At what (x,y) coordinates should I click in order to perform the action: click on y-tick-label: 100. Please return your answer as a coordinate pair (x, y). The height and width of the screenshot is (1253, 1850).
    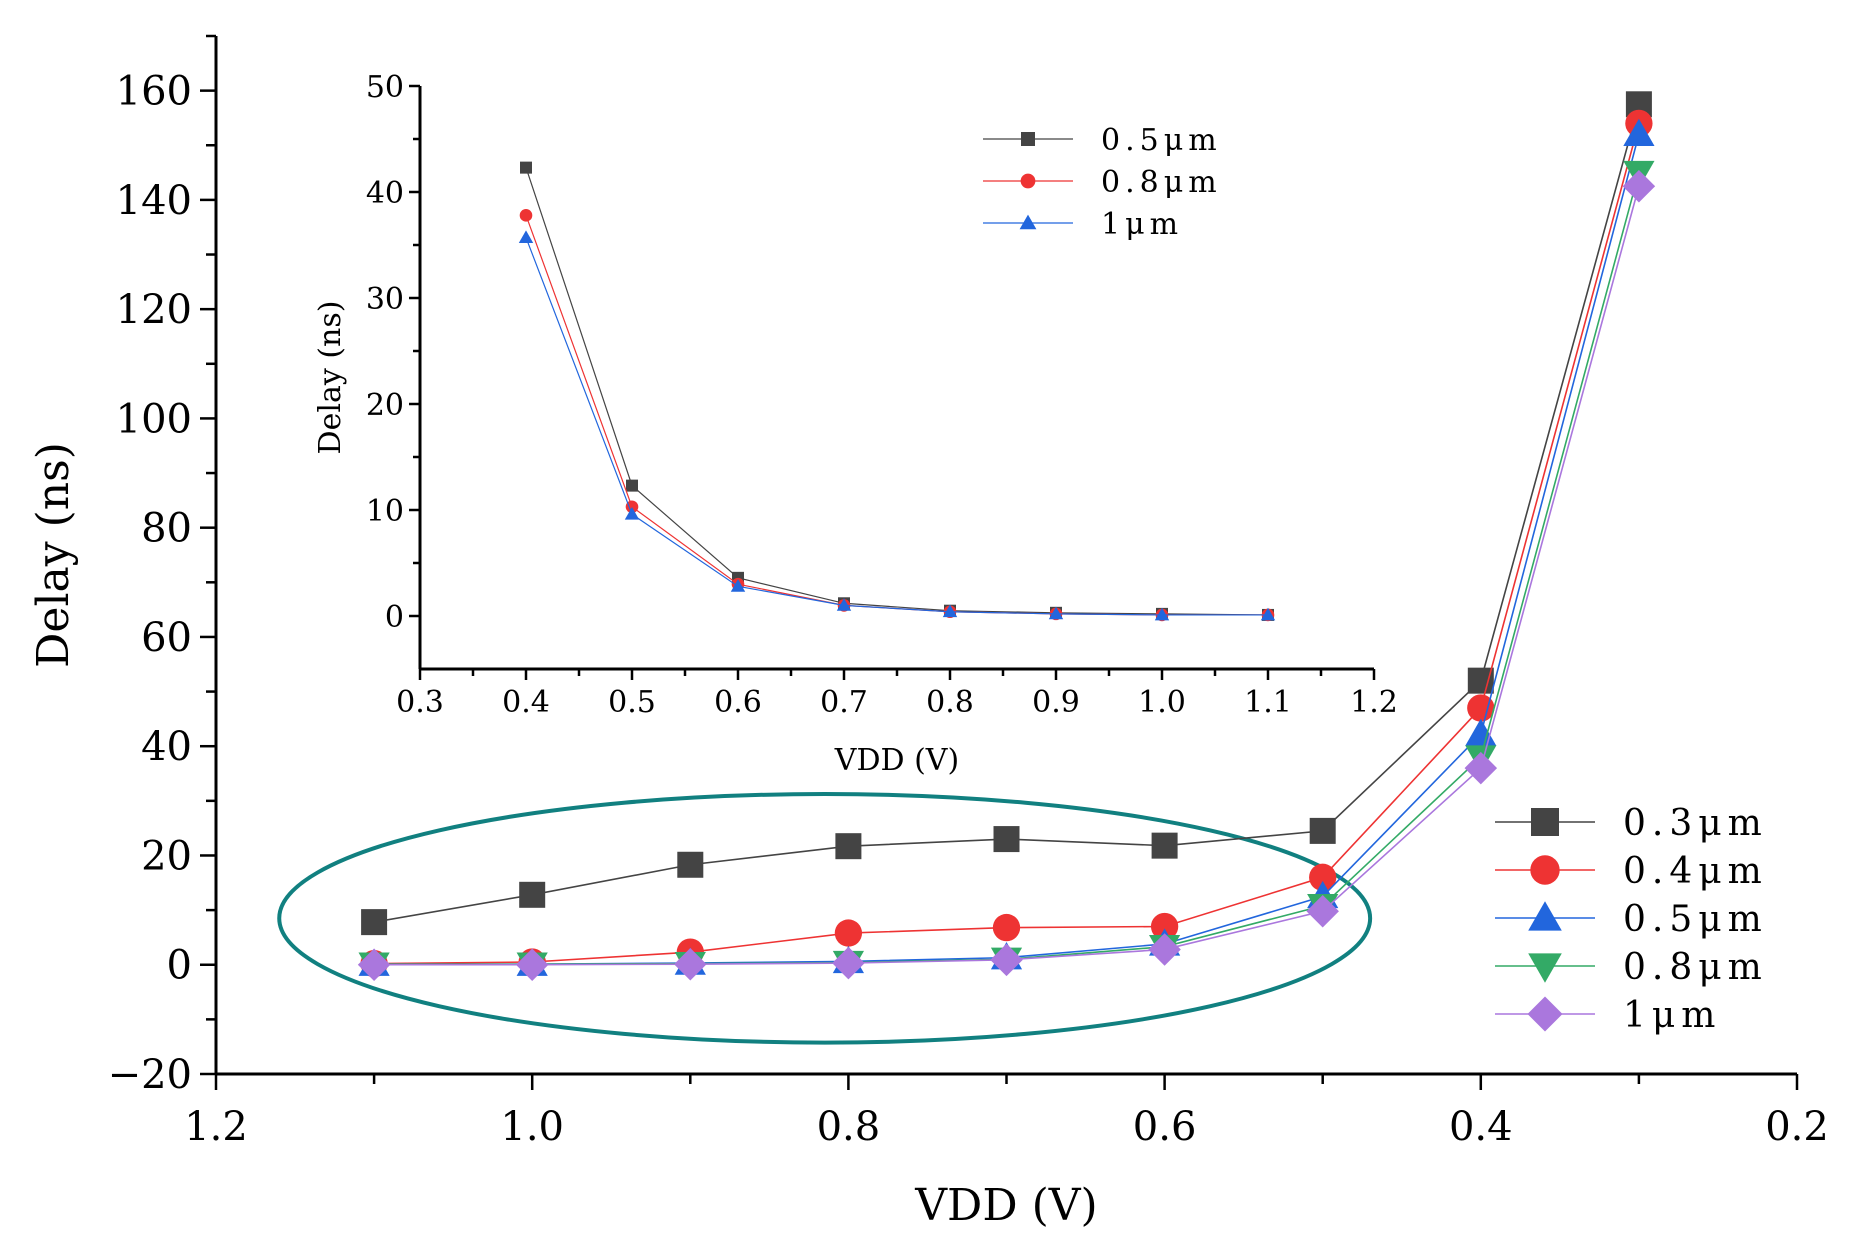
    Looking at the image, I should click on (154, 419).